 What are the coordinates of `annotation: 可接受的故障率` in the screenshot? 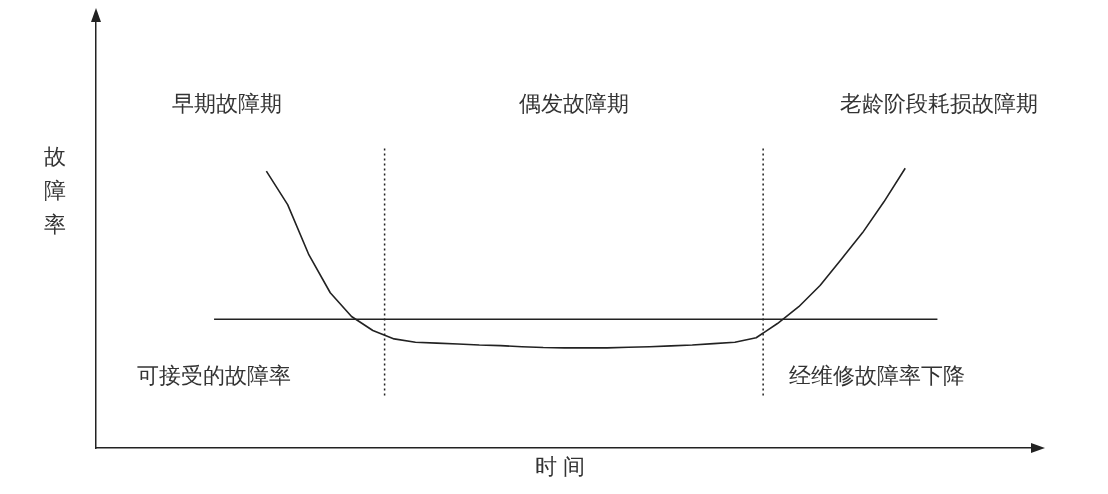 It's located at (214, 376).